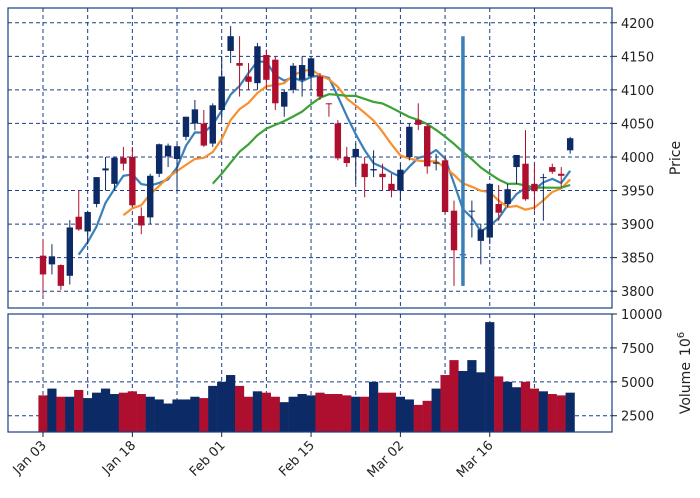  Describe the element at coordinates (637, 349) in the screenshot. I see `volume-tick-label: 7500` at that location.